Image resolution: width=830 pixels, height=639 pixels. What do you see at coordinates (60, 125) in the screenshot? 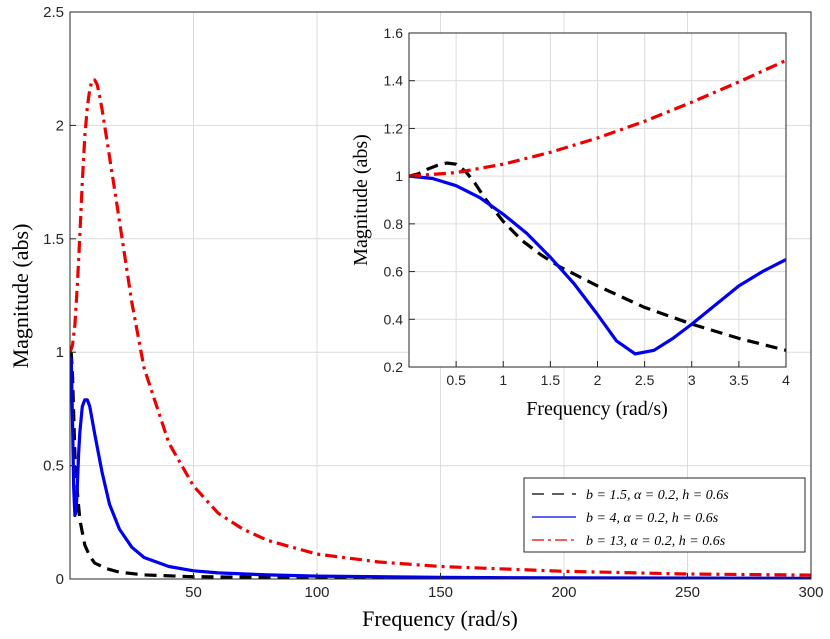
I see `main-y-tick-label: 2` at bounding box center [60, 125].